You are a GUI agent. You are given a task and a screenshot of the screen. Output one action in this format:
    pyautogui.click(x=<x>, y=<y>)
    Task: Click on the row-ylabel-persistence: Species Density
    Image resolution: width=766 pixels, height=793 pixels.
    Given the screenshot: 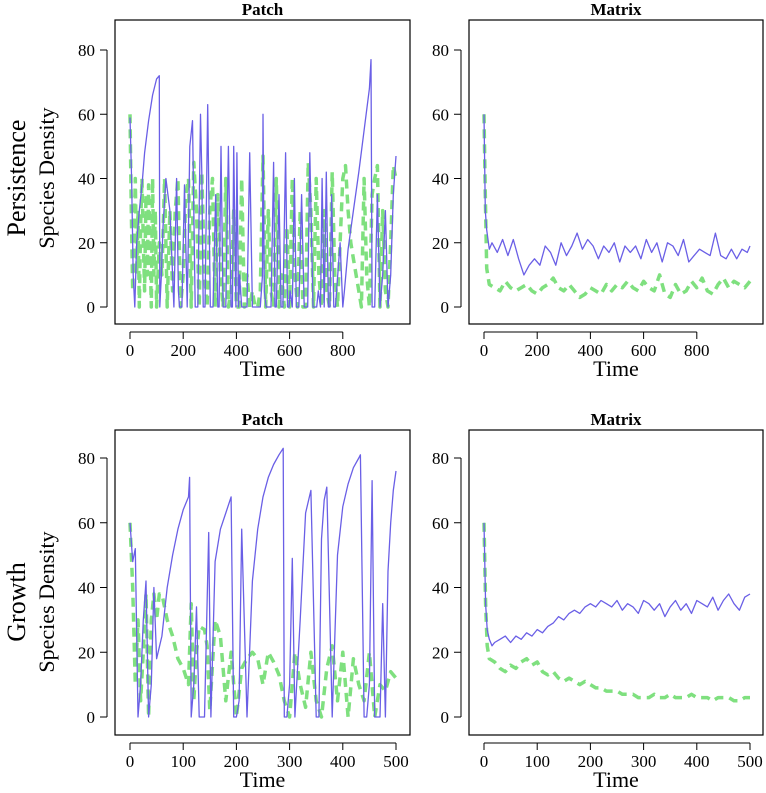 What is the action you would take?
    pyautogui.click(x=46, y=177)
    